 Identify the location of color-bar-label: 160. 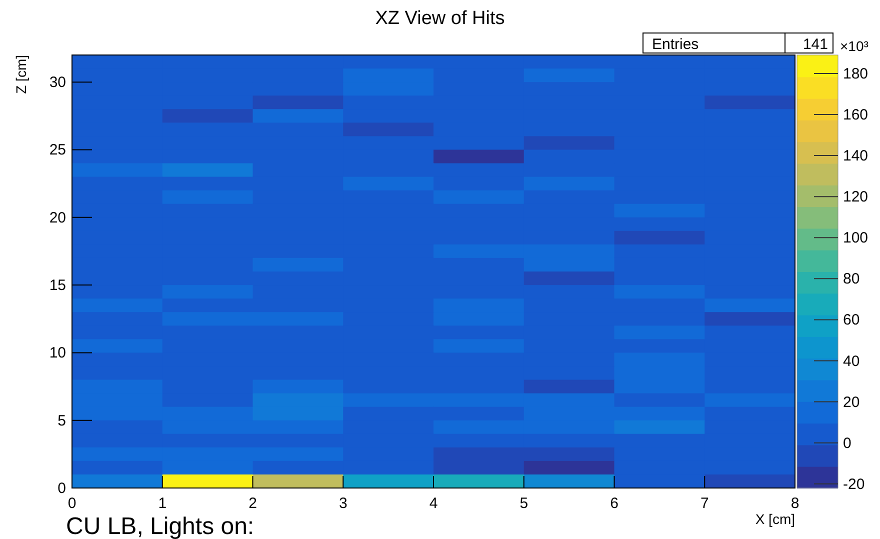
(855, 115).